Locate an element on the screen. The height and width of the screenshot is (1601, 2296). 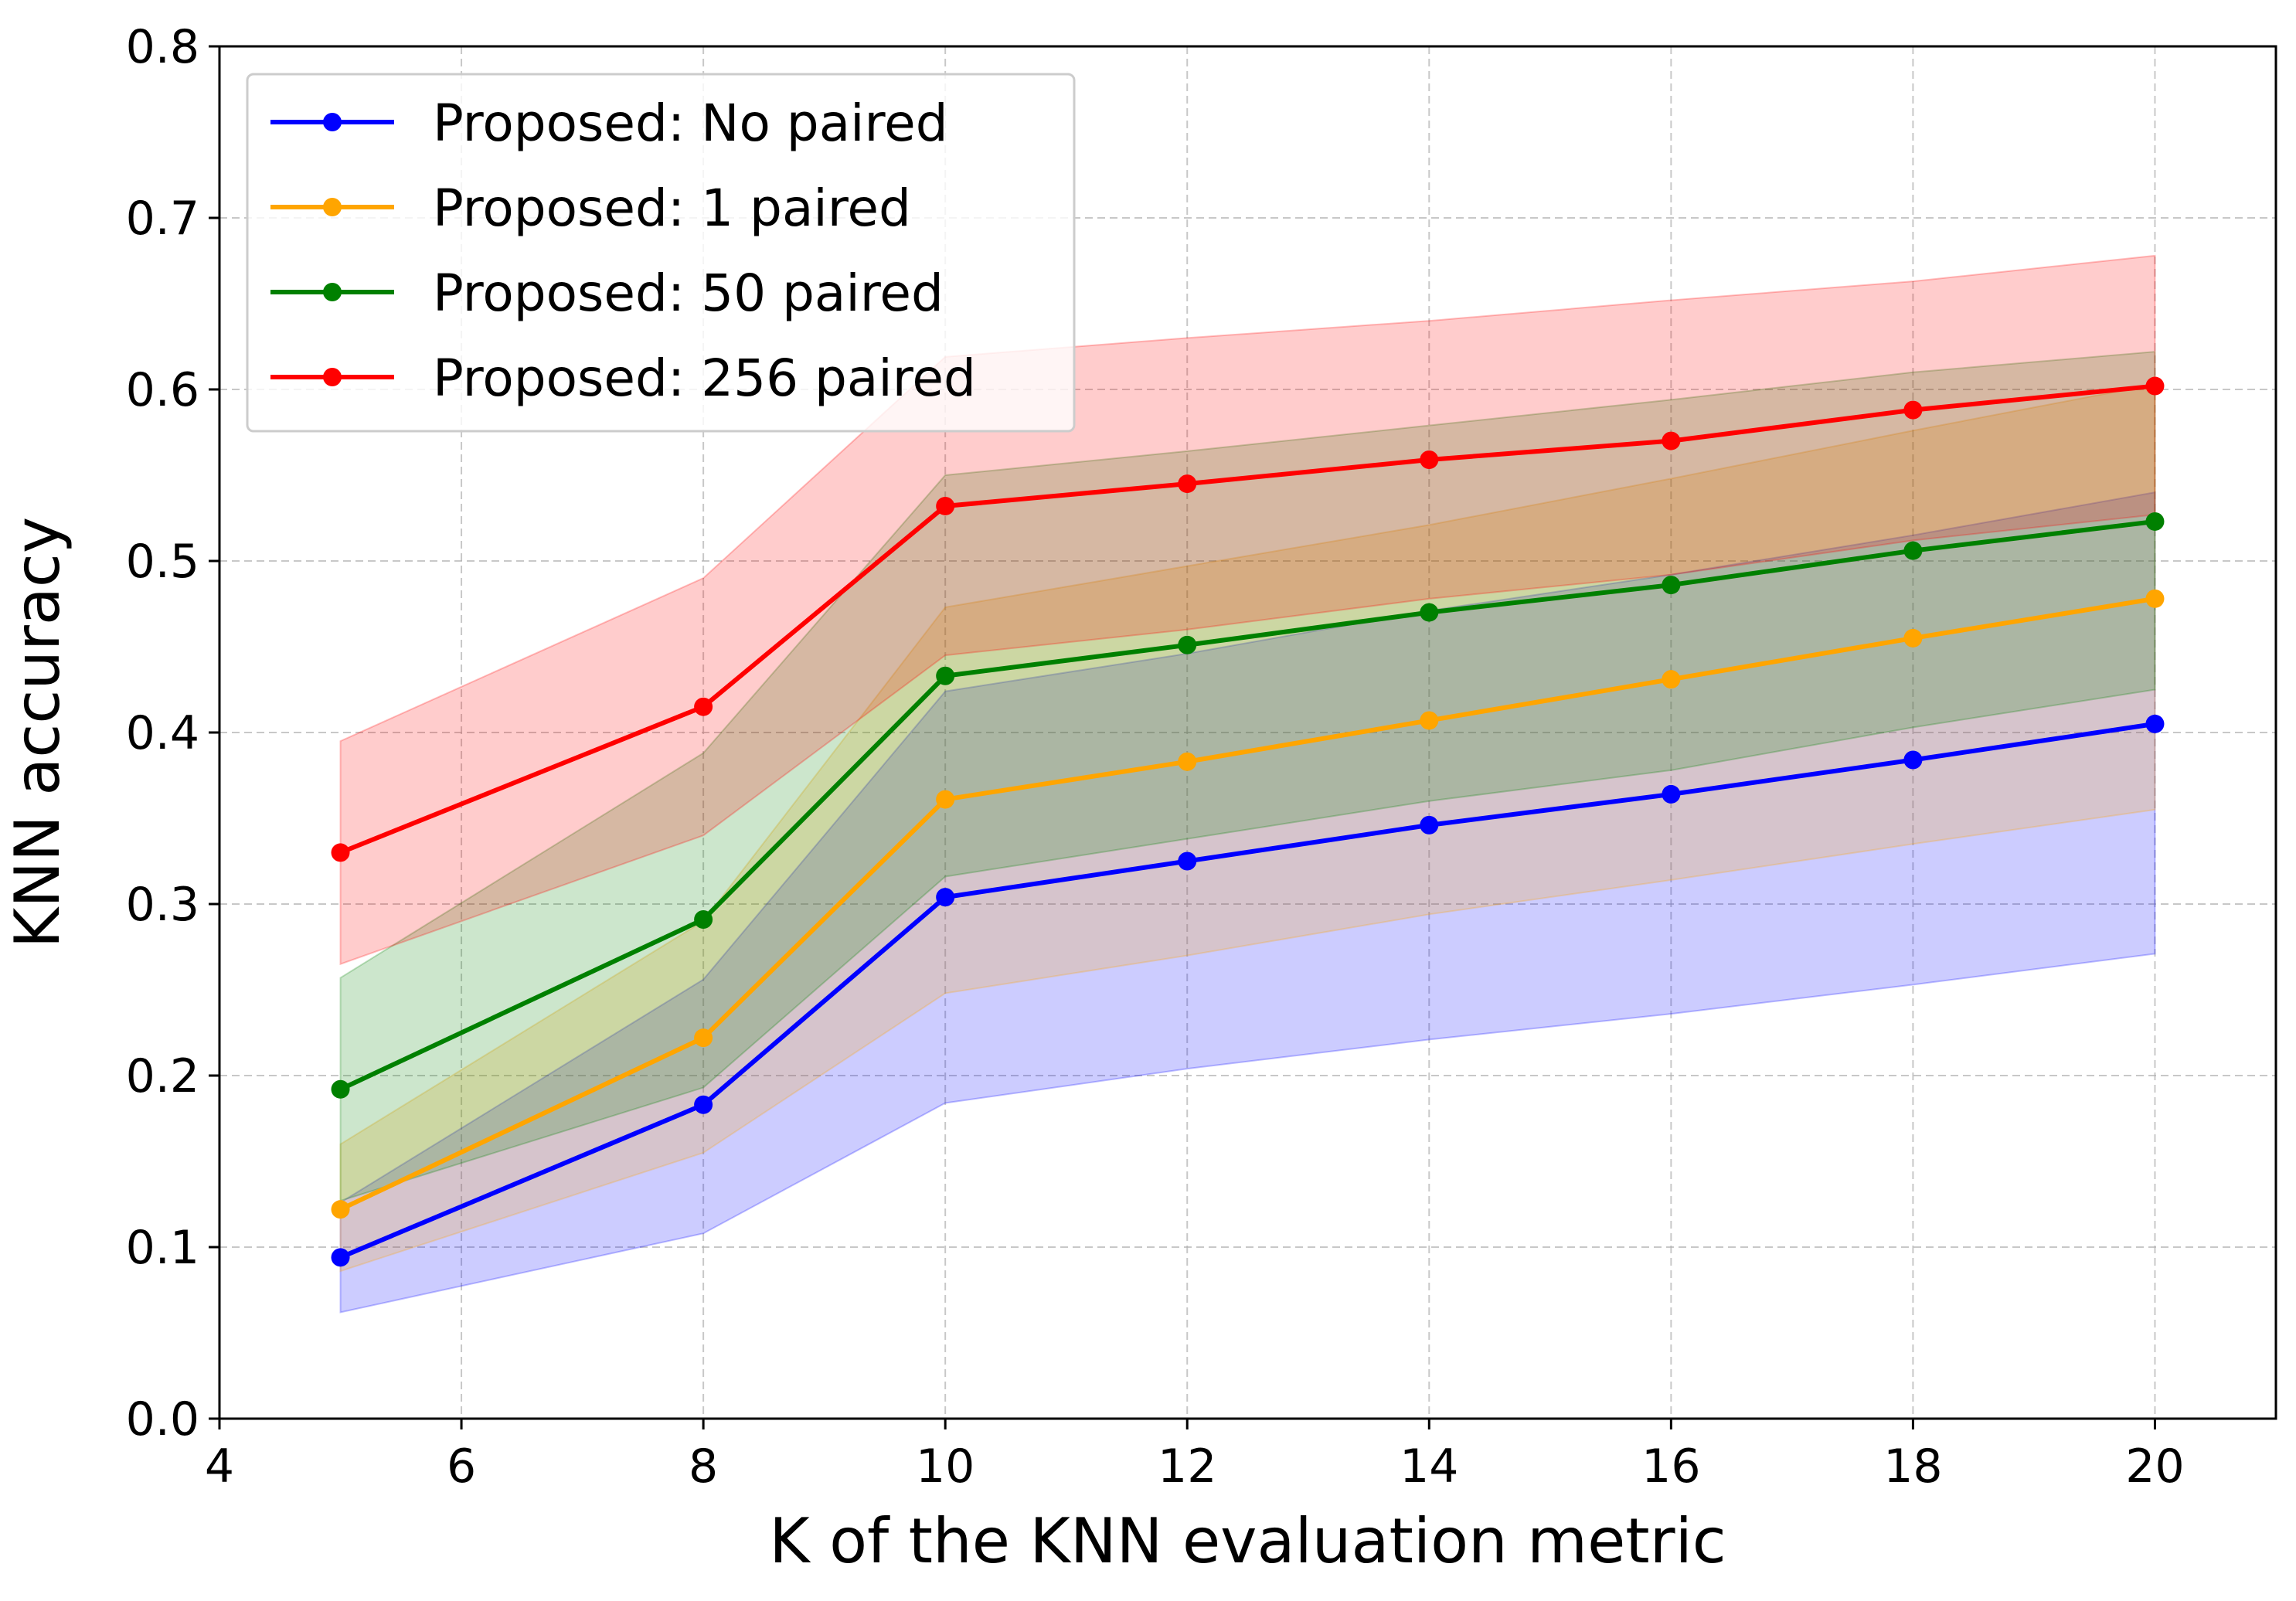
y-tick-label: 0.3 is located at coordinates (162, 905).